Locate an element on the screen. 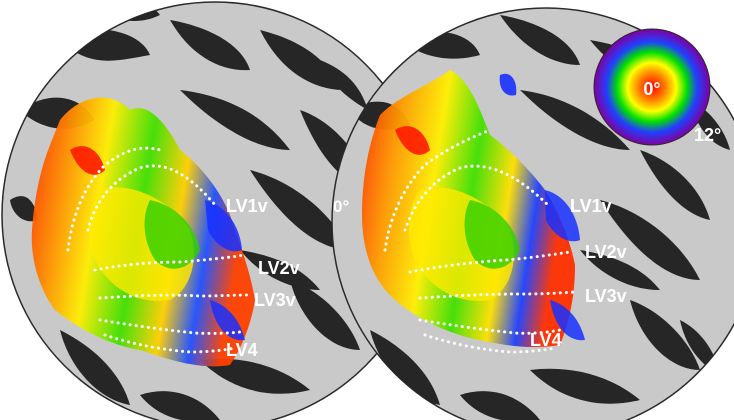 This screenshot has width=734, height=420. right-label-lv3v: LV3v is located at coordinates (606, 296).